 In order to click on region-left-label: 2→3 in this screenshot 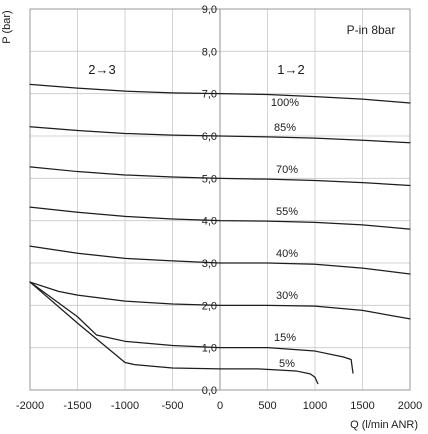, I will do `click(101, 69)`.